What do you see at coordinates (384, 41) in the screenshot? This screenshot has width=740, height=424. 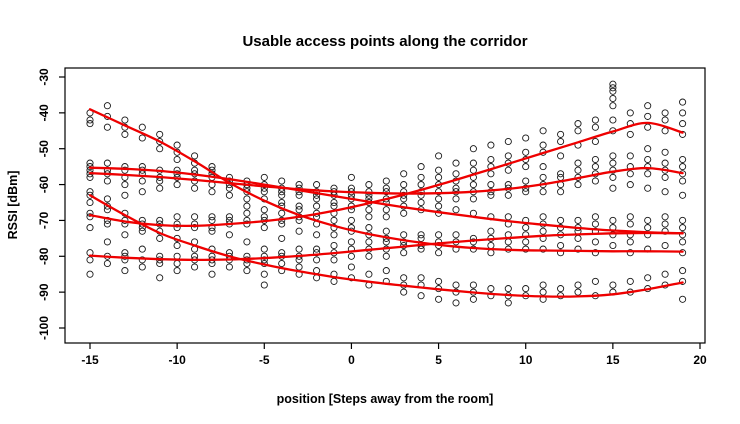 I see `chart-title: Usable access points along the corridor` at bounding box center [384, 41].